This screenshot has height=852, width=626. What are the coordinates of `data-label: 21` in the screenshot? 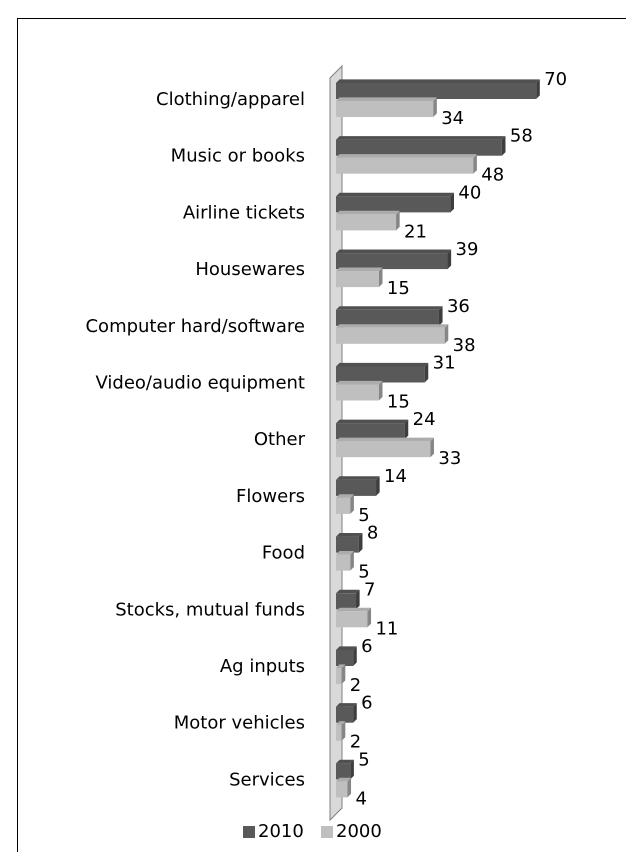 It's located at (415, 231).